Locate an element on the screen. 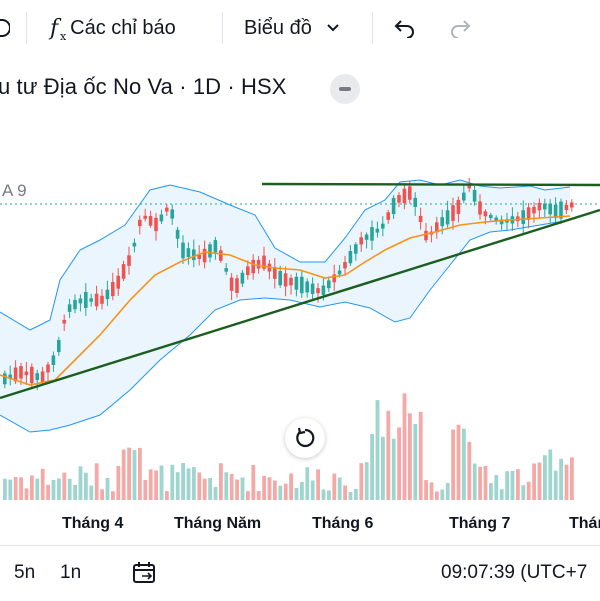 Image resolution: width=600 pixels, height=601 pixels. redo-icon is located at coordinates (460, 28).